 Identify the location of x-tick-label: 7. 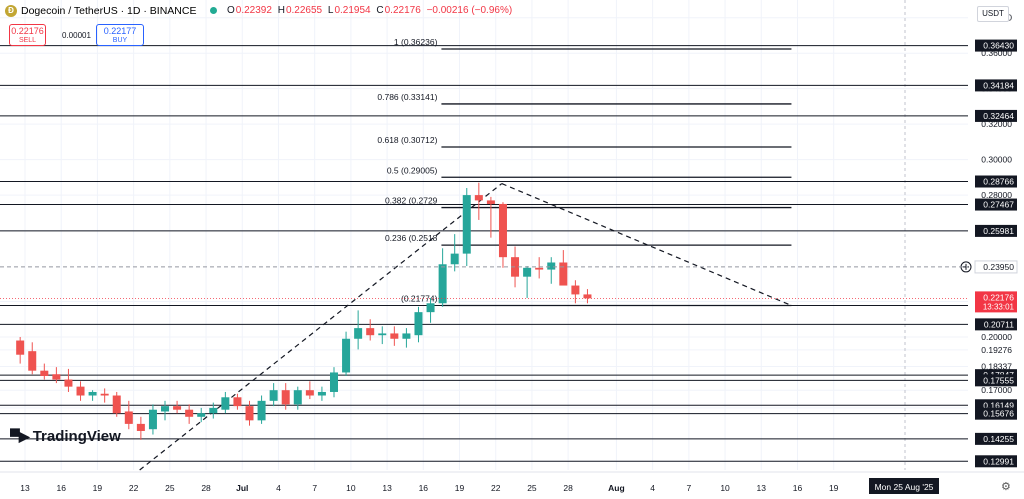
(314, 488).